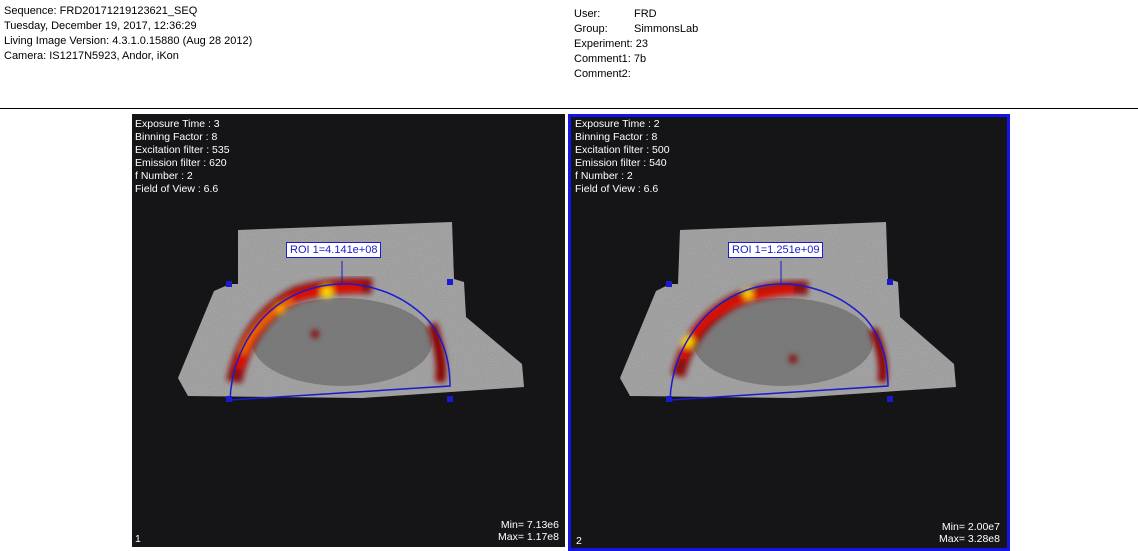 Image resolution: width=1138 pixels, height=551 pixels. What do you see at coordinates (645, 14) in the screenshot?
I see `user-value: FRD` at bounding box center [645, 14].